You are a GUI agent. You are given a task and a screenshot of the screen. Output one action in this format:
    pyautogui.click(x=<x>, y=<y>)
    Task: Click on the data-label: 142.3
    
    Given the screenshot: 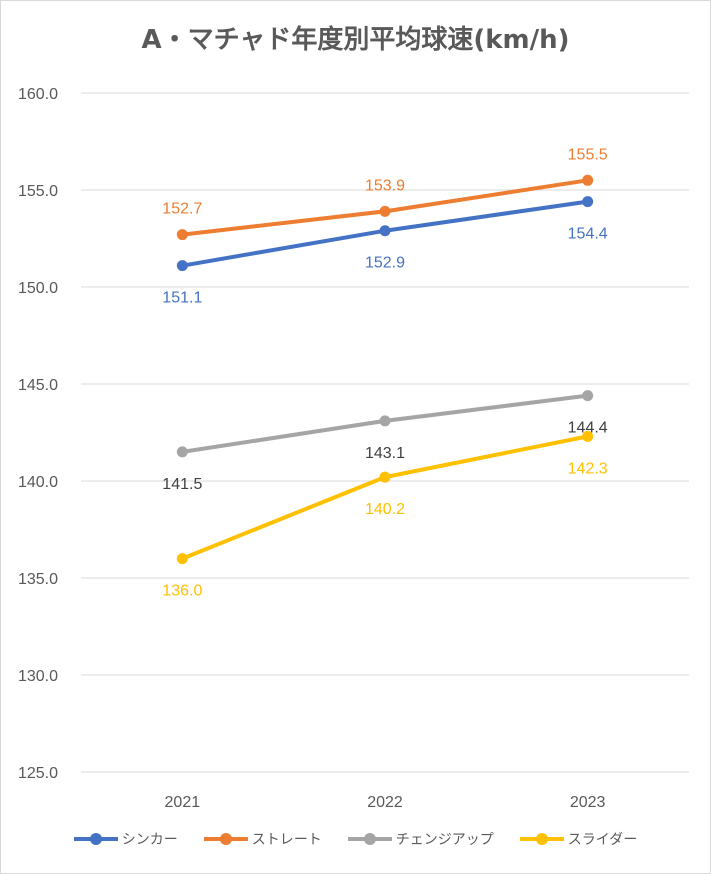 What is the action you would take?
    pyautogui.click(x=588, y=468)
    